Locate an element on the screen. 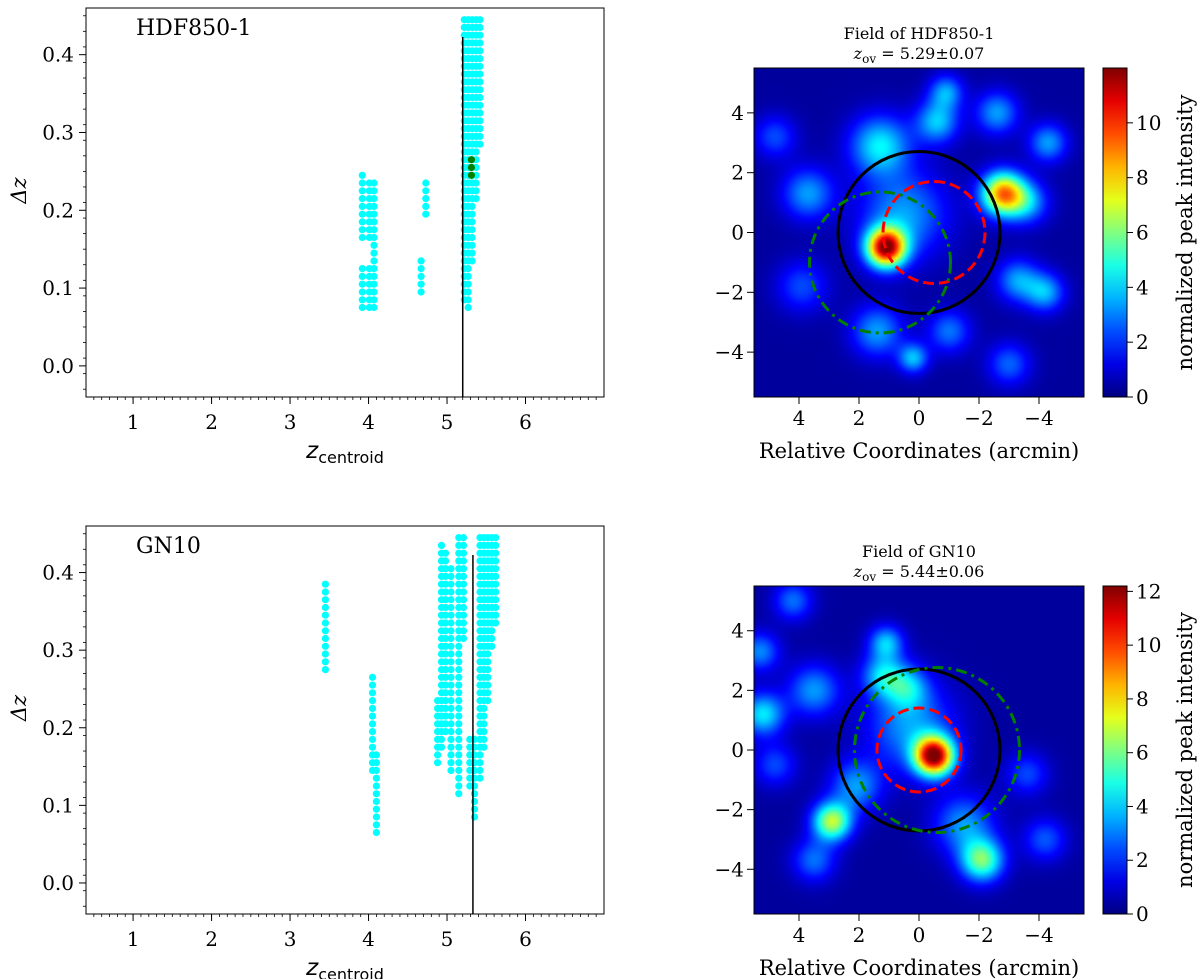  heatmap-subtitle: zov = 5.29±0.07 is located at coordinates (919, 55).